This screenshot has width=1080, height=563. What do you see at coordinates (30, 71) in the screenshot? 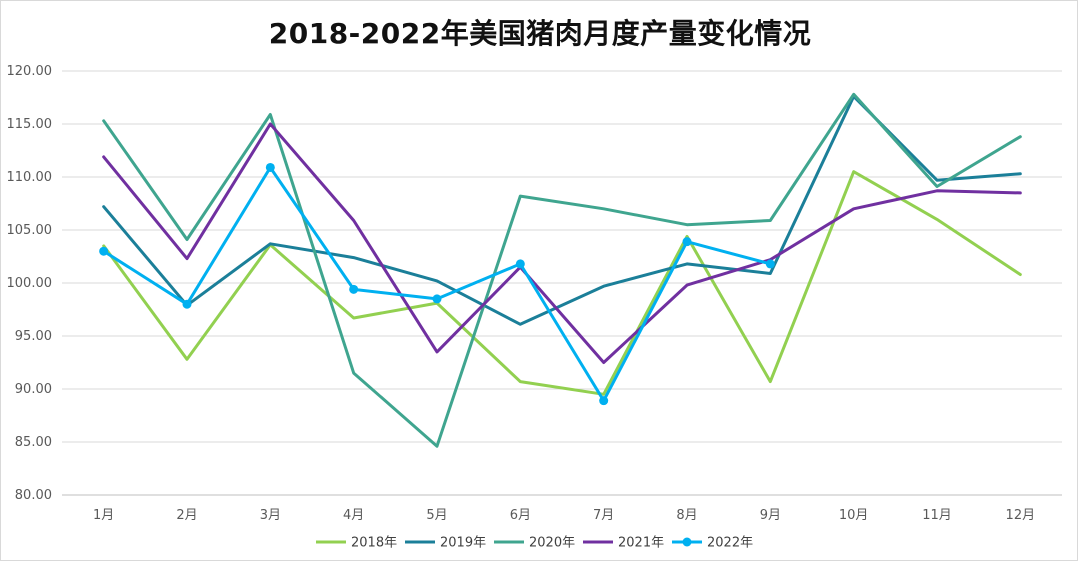
I see `y-tick-label: 120.00` at bounding box center [30, 71].